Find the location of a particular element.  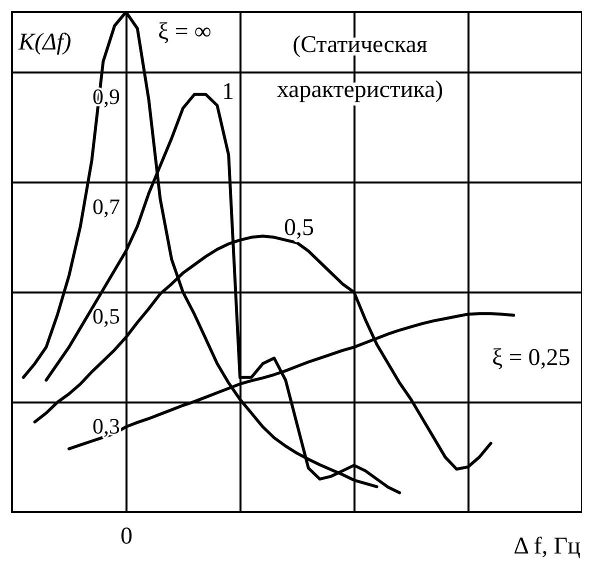

y-axis-title: K(Δf) is located at coordinates (45, 43).